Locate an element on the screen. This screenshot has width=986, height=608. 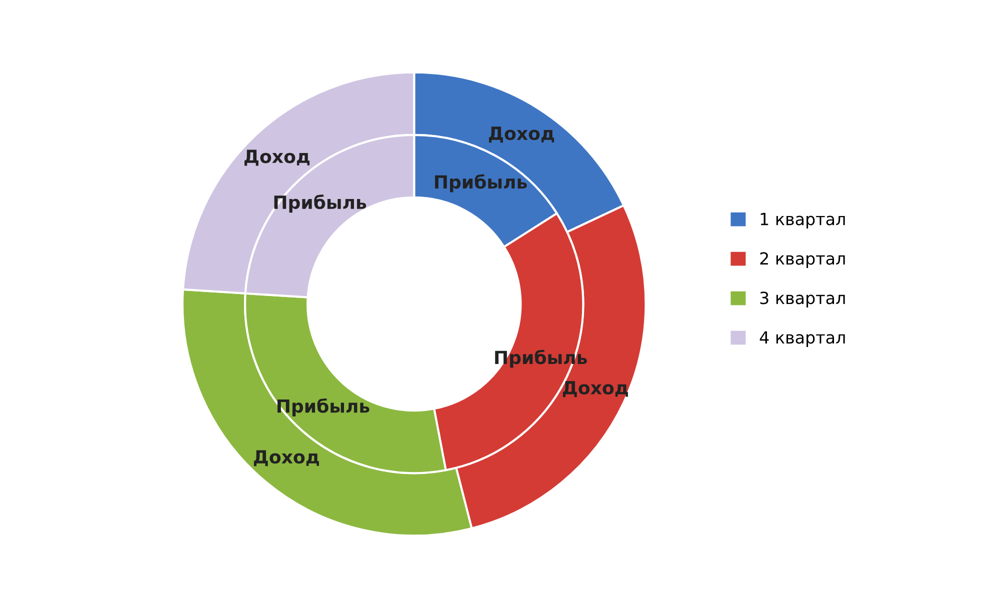
text: Прибыль is located at coordinates (481, 183).